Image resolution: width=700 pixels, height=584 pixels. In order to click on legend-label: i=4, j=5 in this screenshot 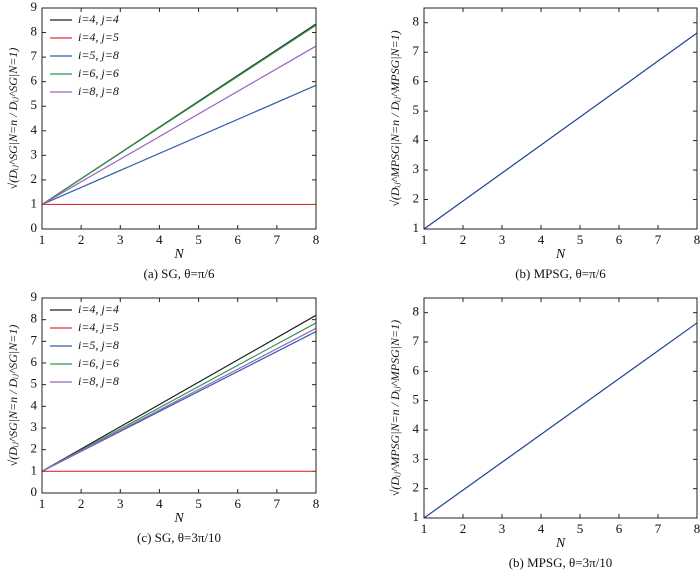, I will do `click(98, 37)`.